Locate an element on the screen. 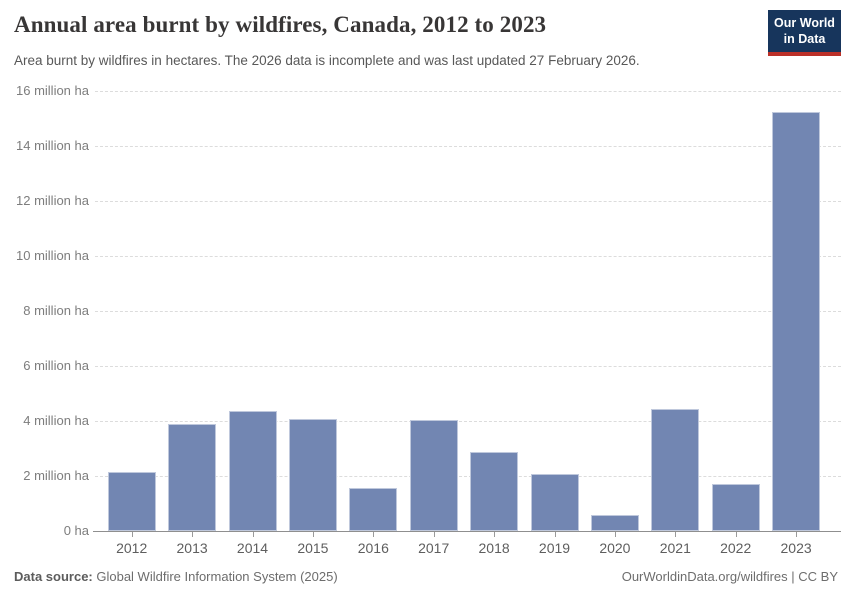  y-axis-tick-label: 8 million ha is located at coordinates (56, 310).